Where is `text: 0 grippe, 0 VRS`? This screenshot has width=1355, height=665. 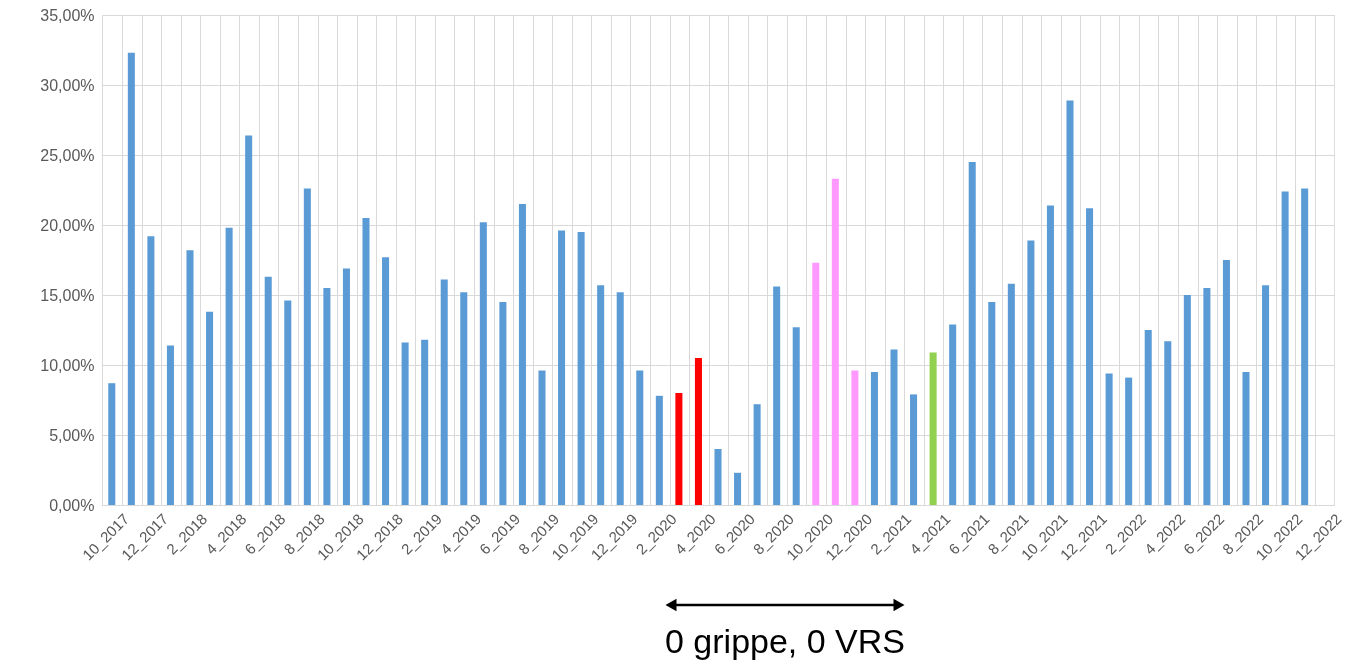 text: 0 grippe, 0 VRS is located at coordinates (785, 641).